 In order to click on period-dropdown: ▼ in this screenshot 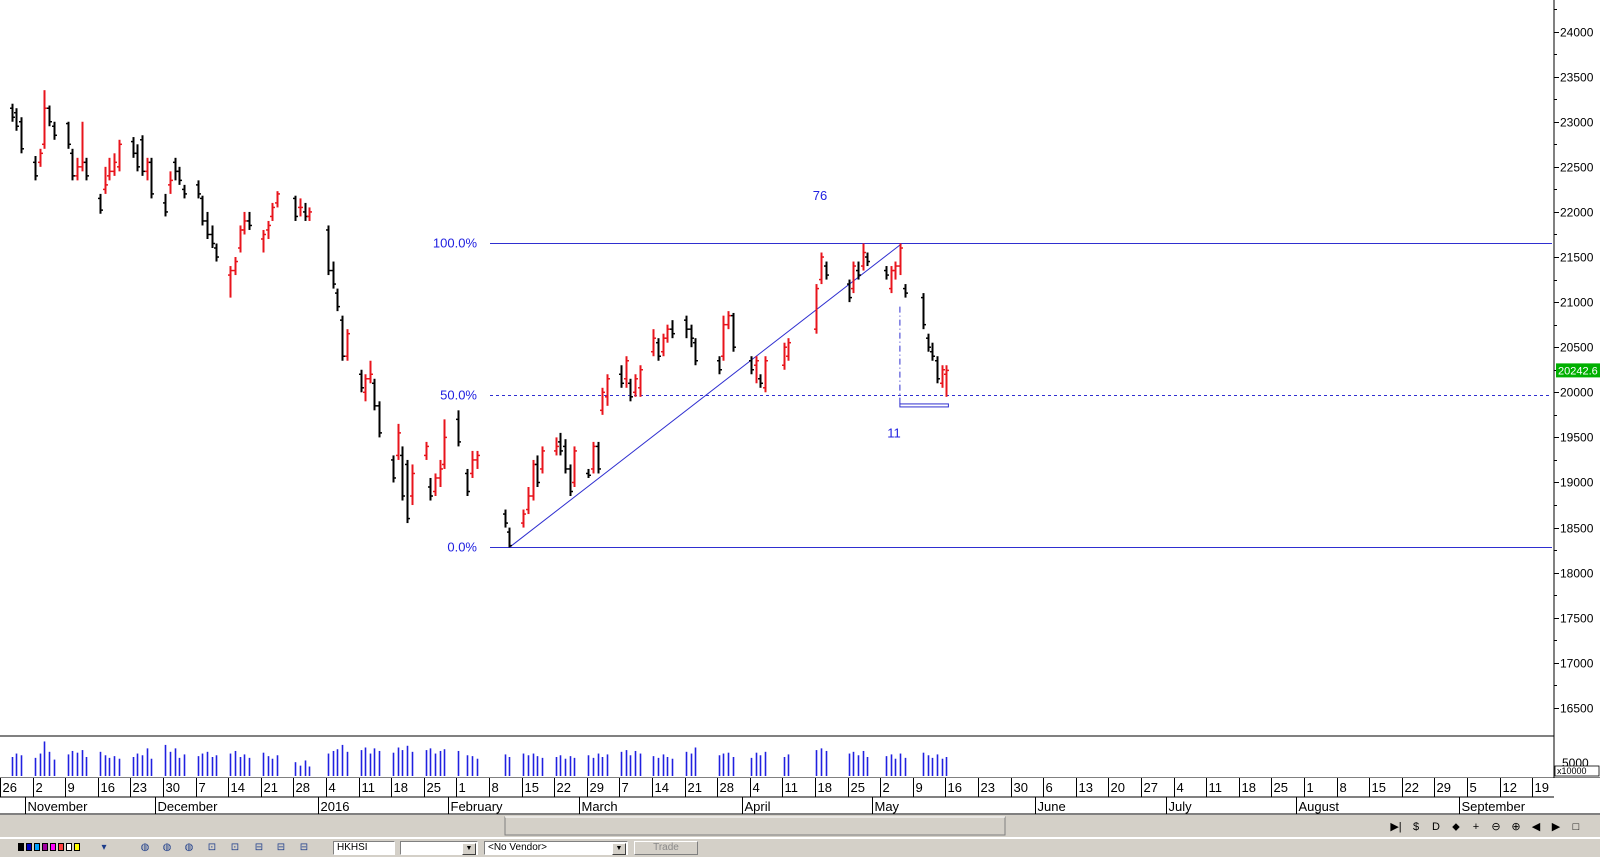, I will do `click(439, 848)`.